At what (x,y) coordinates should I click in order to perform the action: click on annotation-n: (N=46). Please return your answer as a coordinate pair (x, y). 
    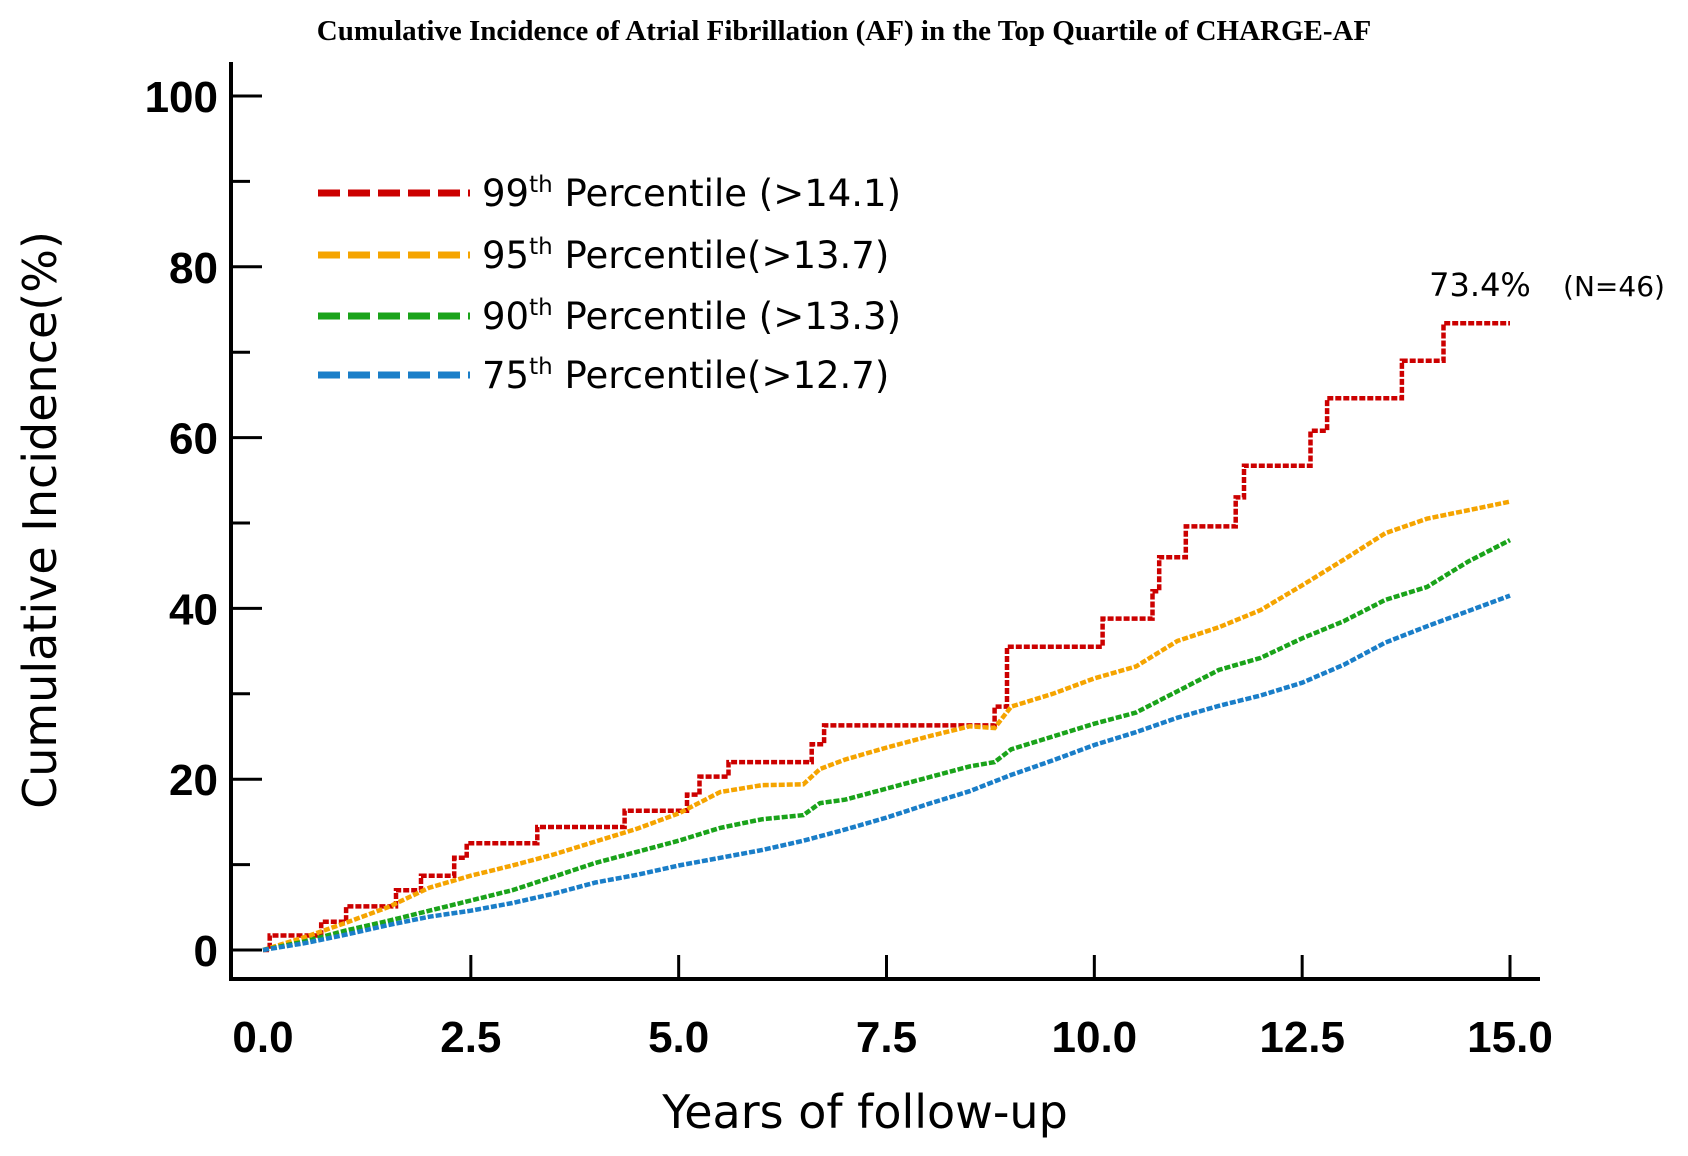
    Looking at the image, I should click on (1614, 286).